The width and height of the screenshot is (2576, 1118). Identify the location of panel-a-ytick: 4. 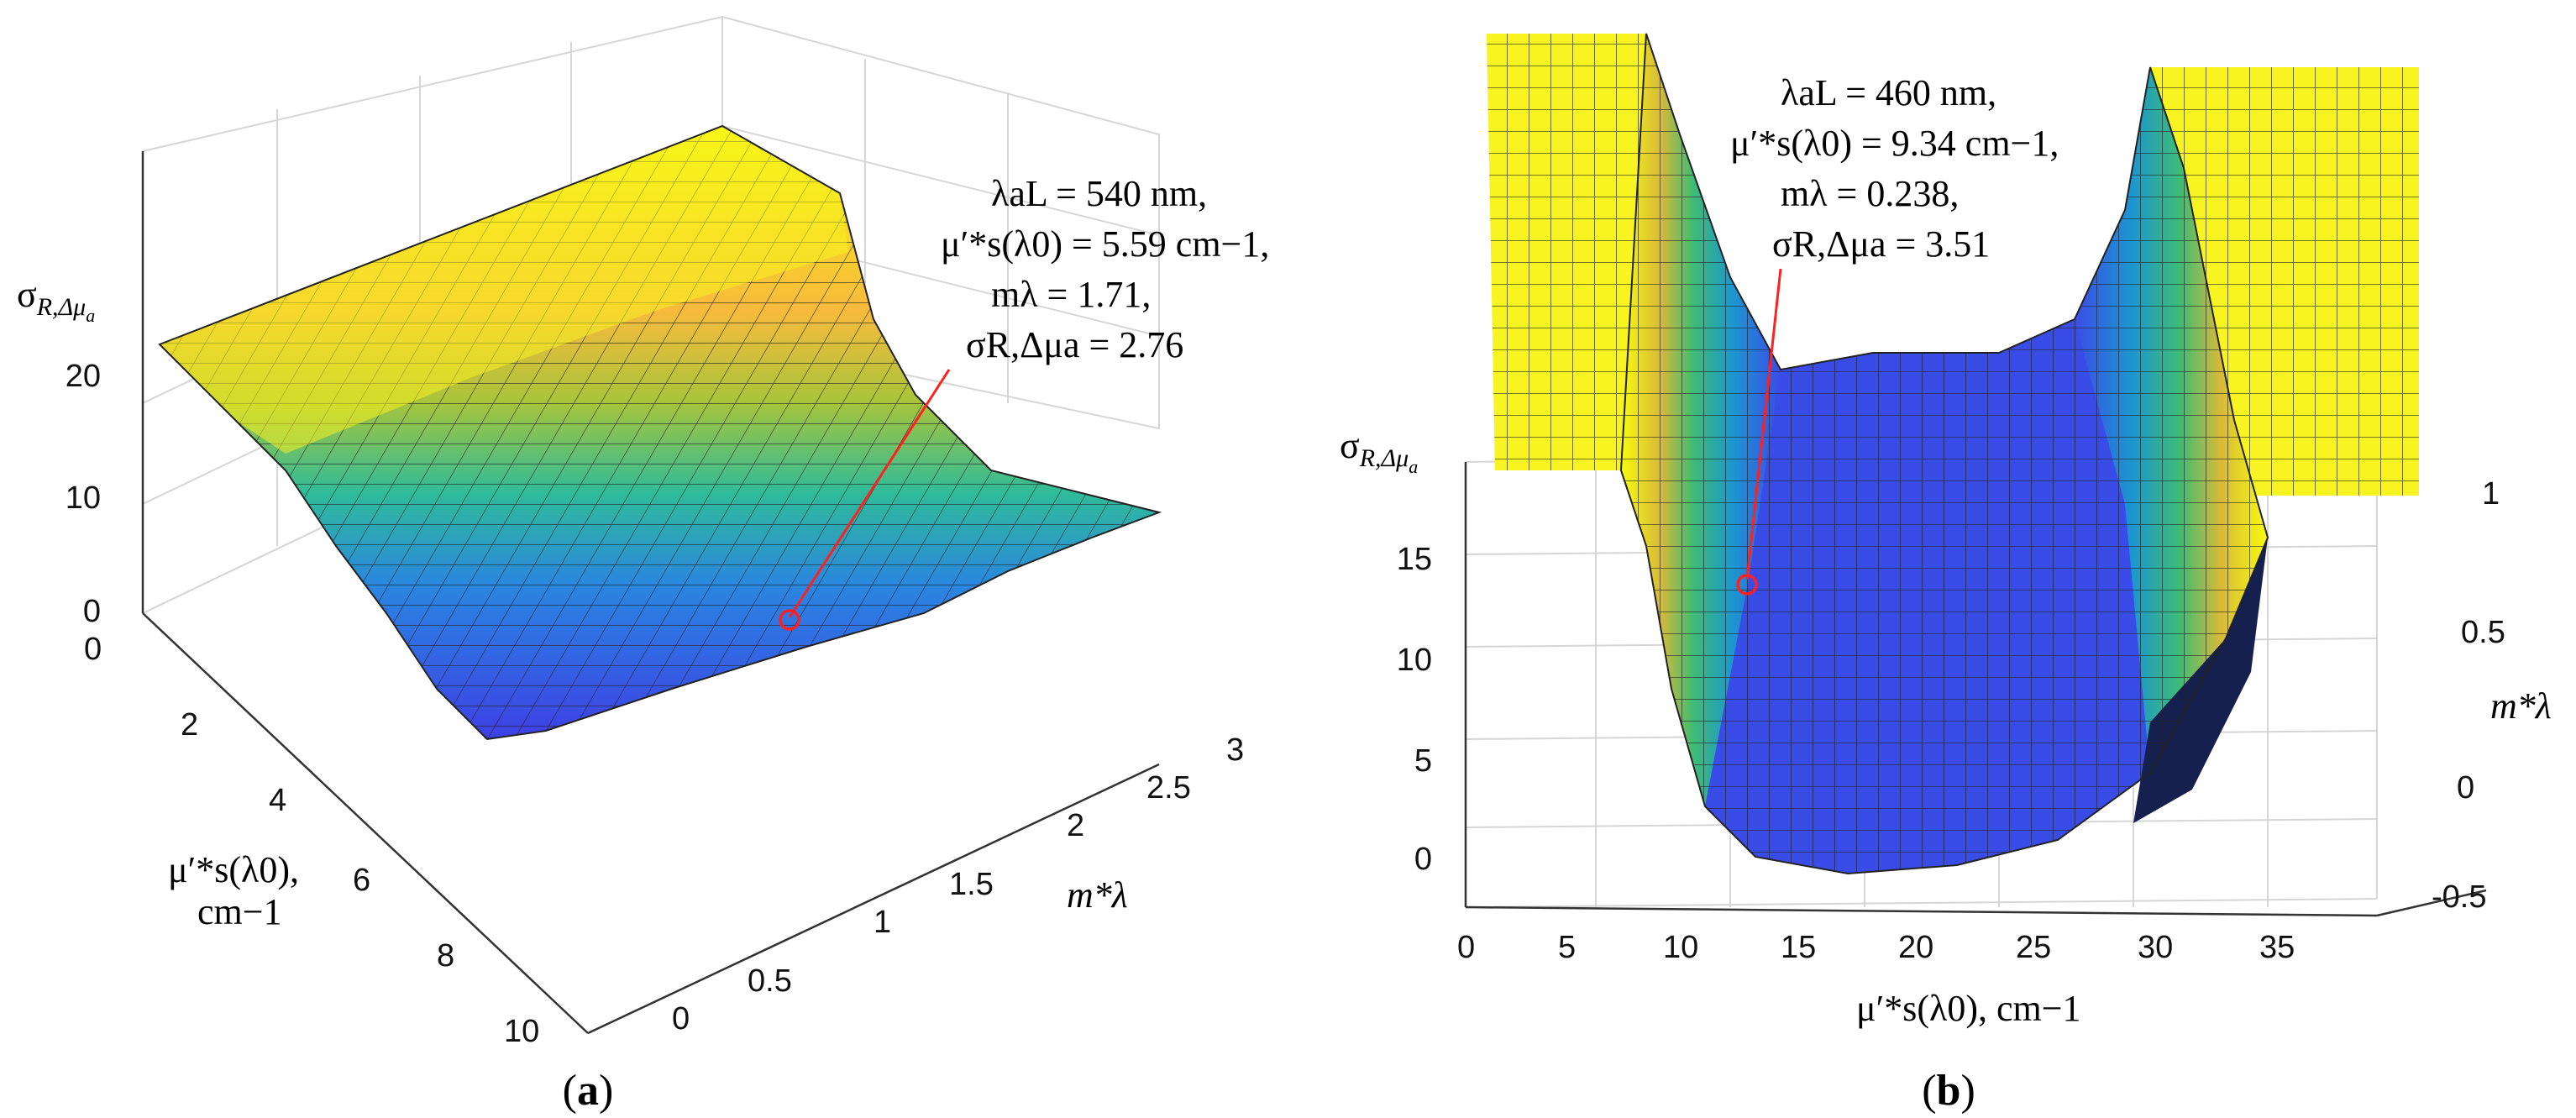
(277, 800).